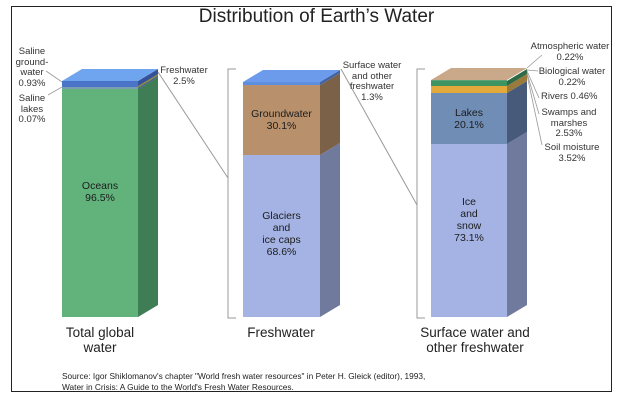 The width and height of the screenshot is (633, 404). I want to click on label-lakes: Lakes 20.1%, so click(469, 119).